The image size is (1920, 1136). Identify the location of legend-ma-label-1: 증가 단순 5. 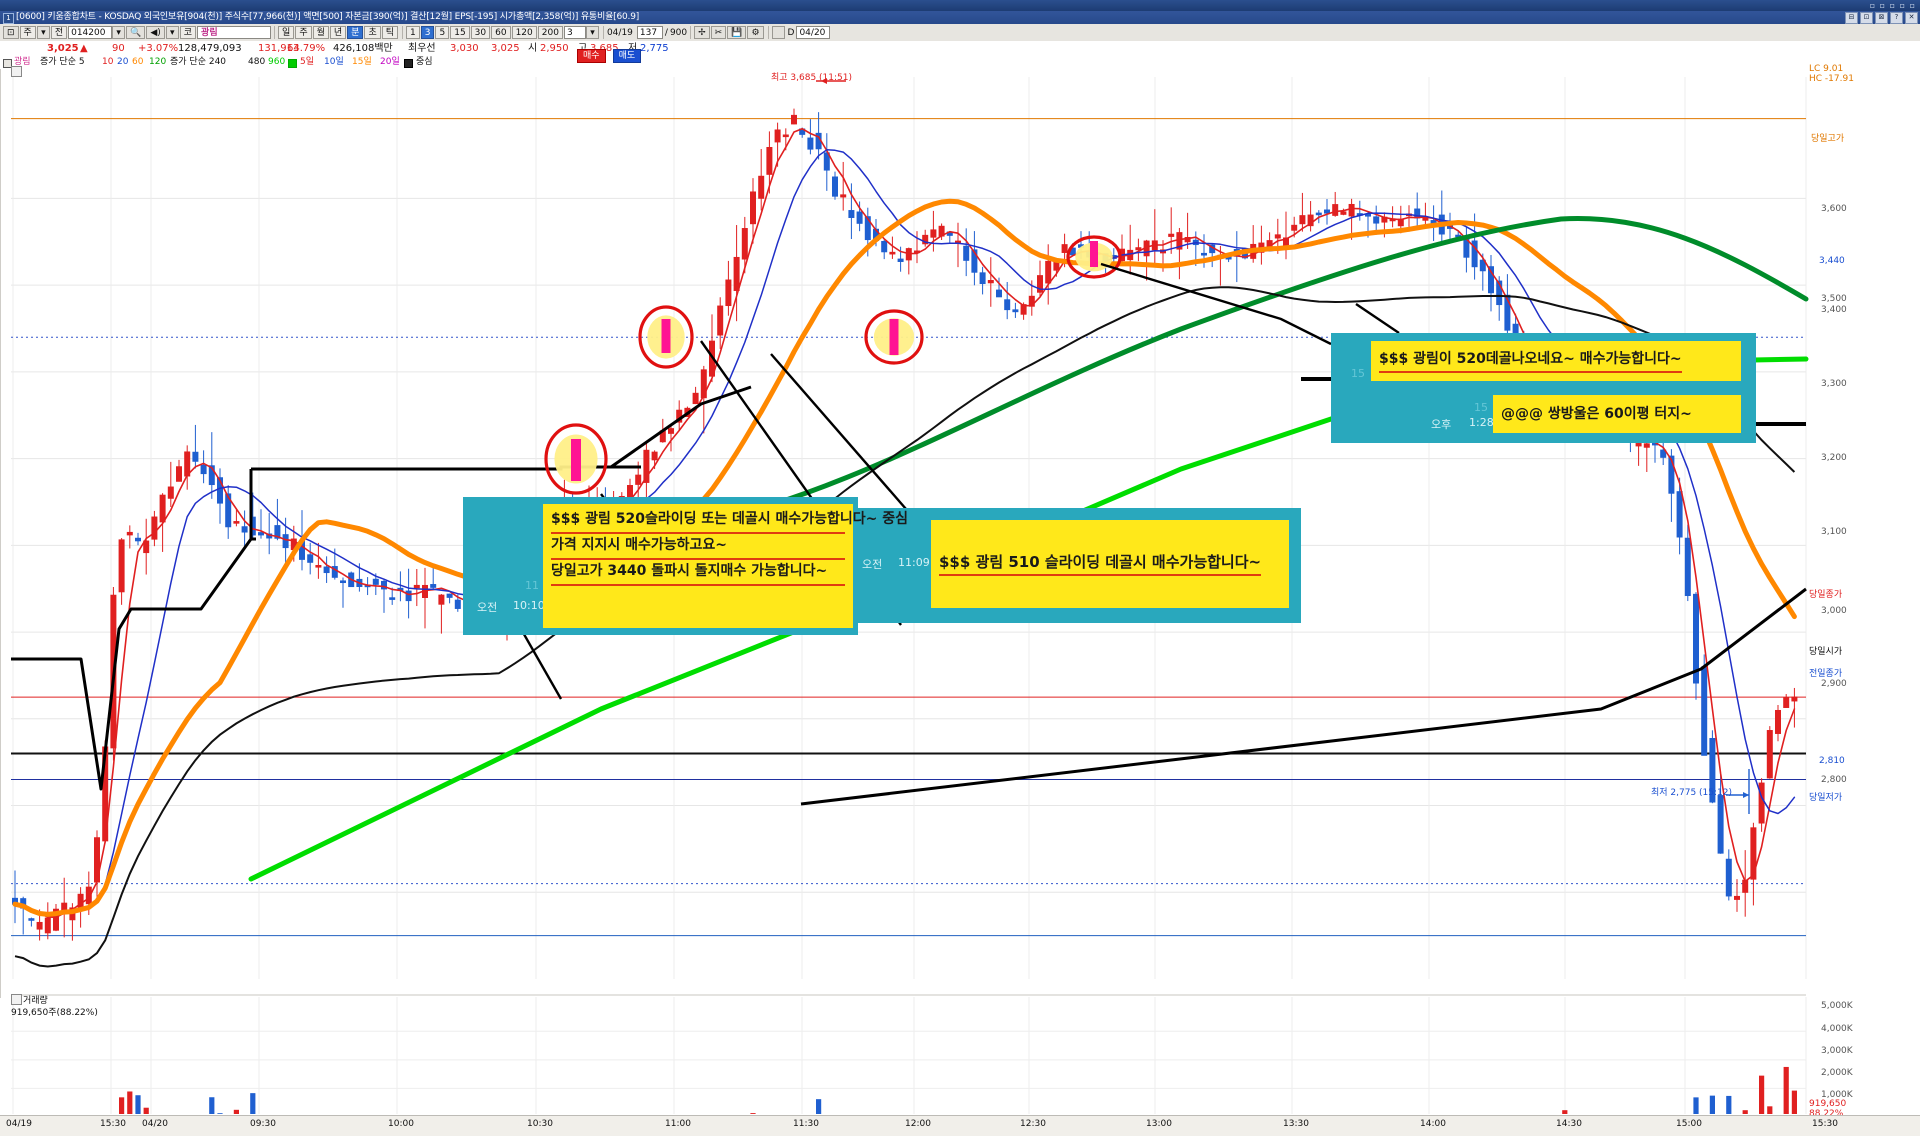
(62, 62).